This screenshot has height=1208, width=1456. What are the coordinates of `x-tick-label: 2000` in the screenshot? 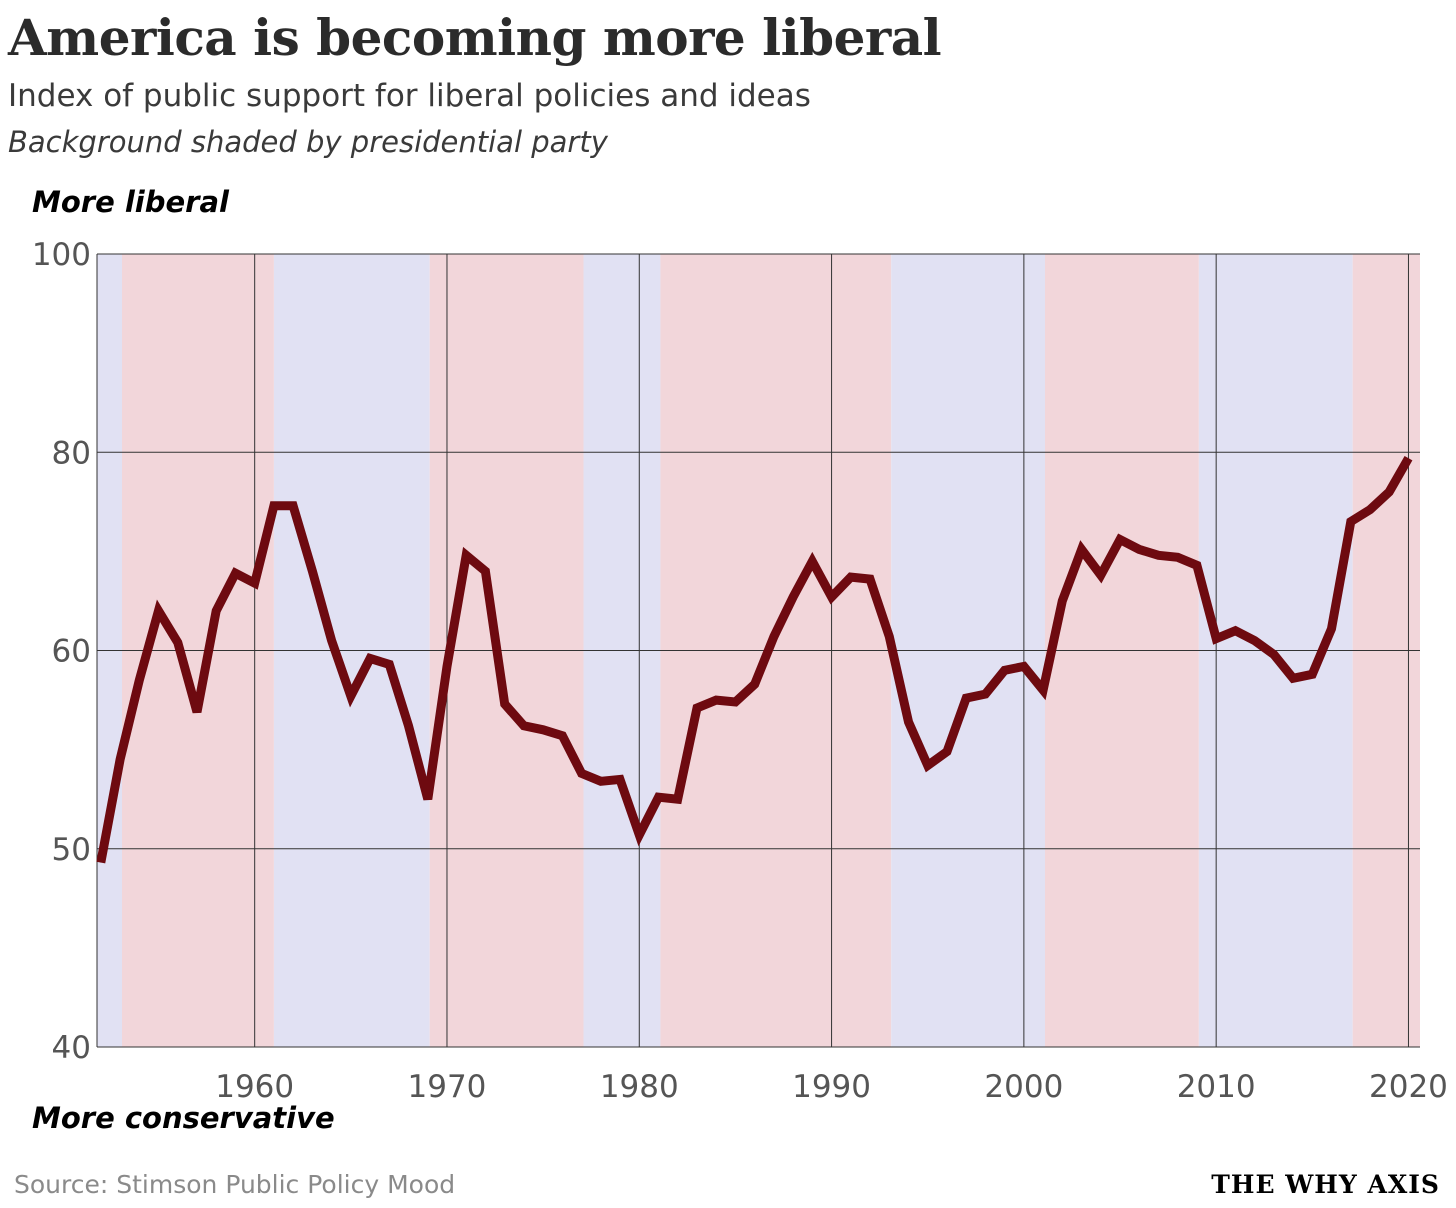 It's located at (1023, 1087).